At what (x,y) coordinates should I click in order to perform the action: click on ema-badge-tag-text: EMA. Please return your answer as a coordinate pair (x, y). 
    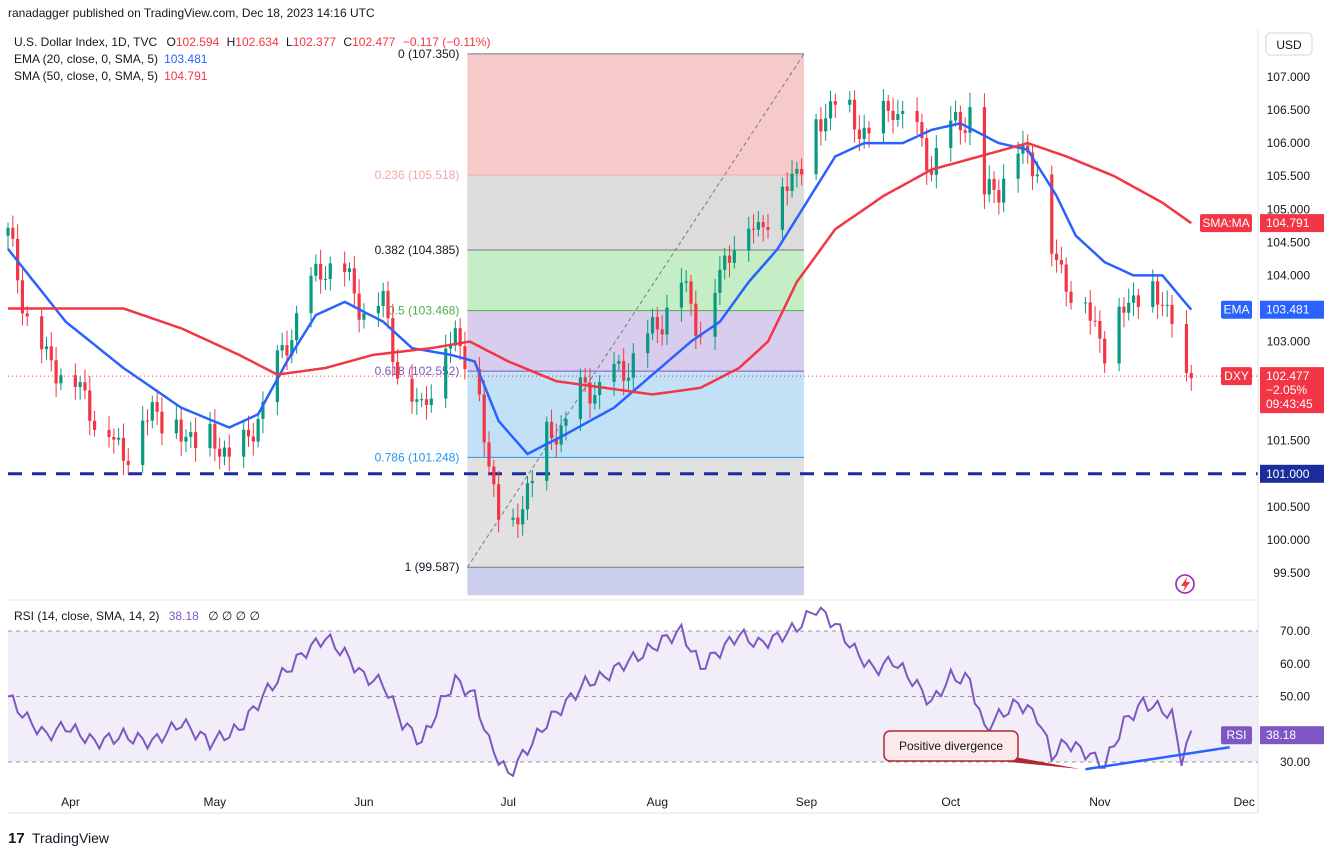
    Looking at the image, I should click on (1236, 310).